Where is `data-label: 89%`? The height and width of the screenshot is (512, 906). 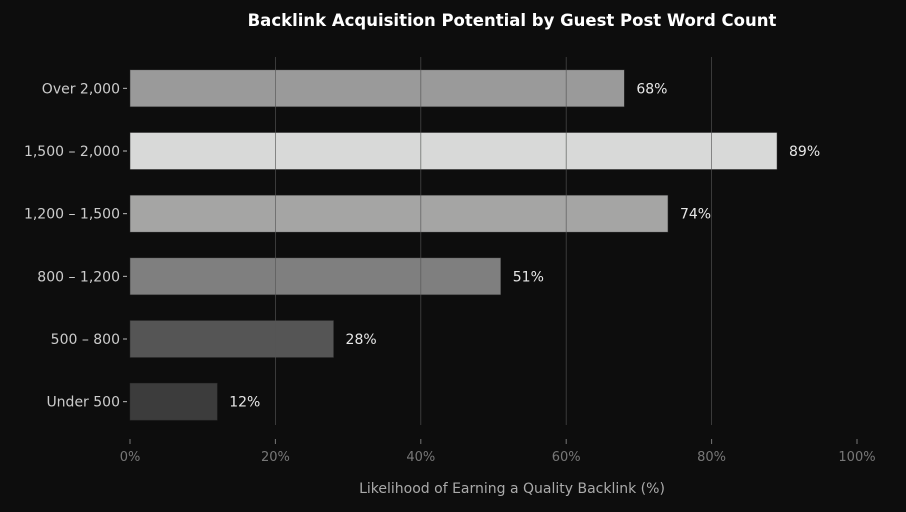
data-label: 89% is located at coordinates (804, 152).